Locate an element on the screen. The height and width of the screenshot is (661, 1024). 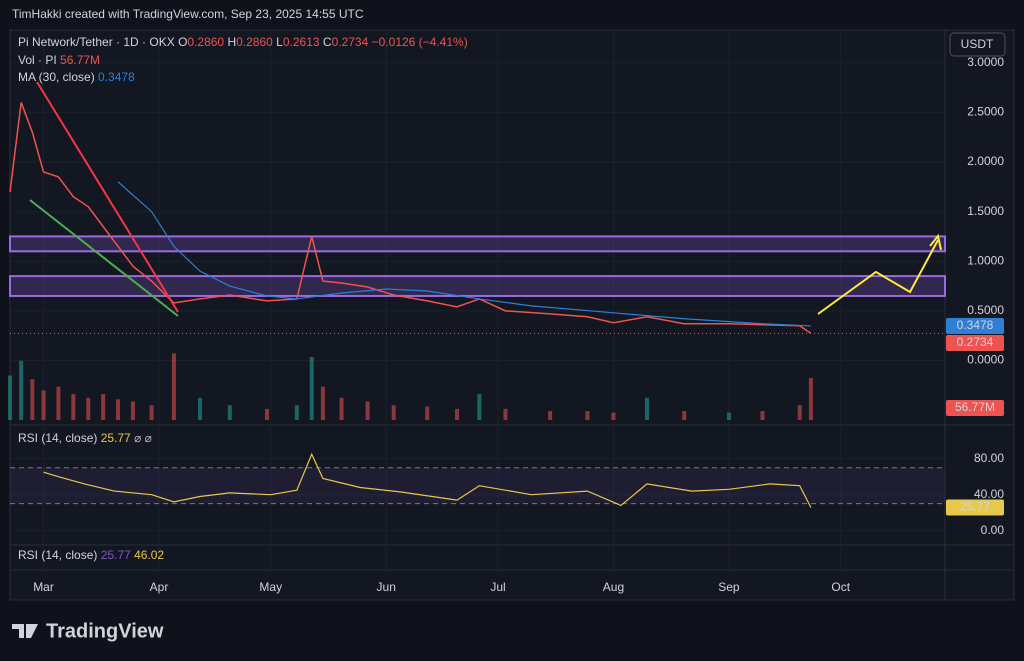
logo-mark is located at coordinates (25, 631).